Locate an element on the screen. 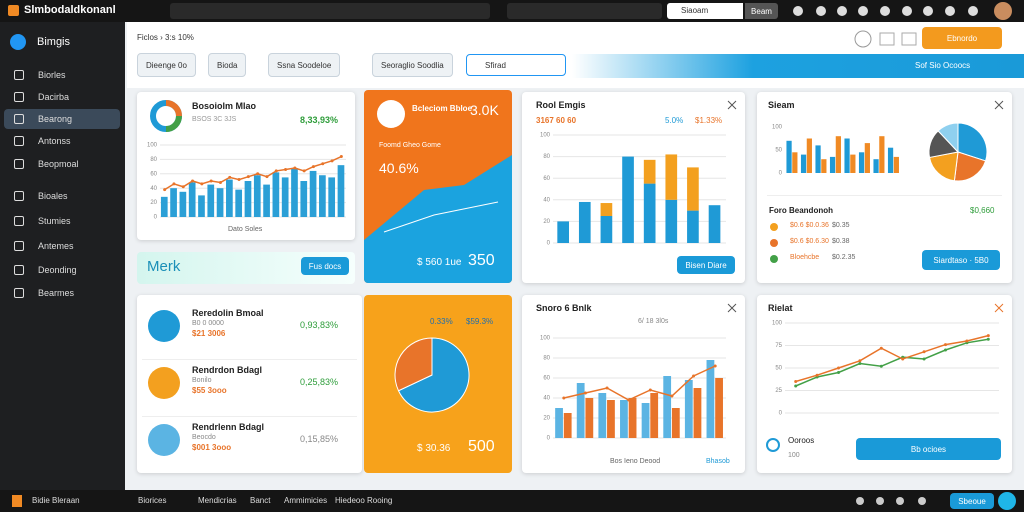 The image size is (1024, 512). sidebar-item: Deonding is located at coordinates (62, 270).